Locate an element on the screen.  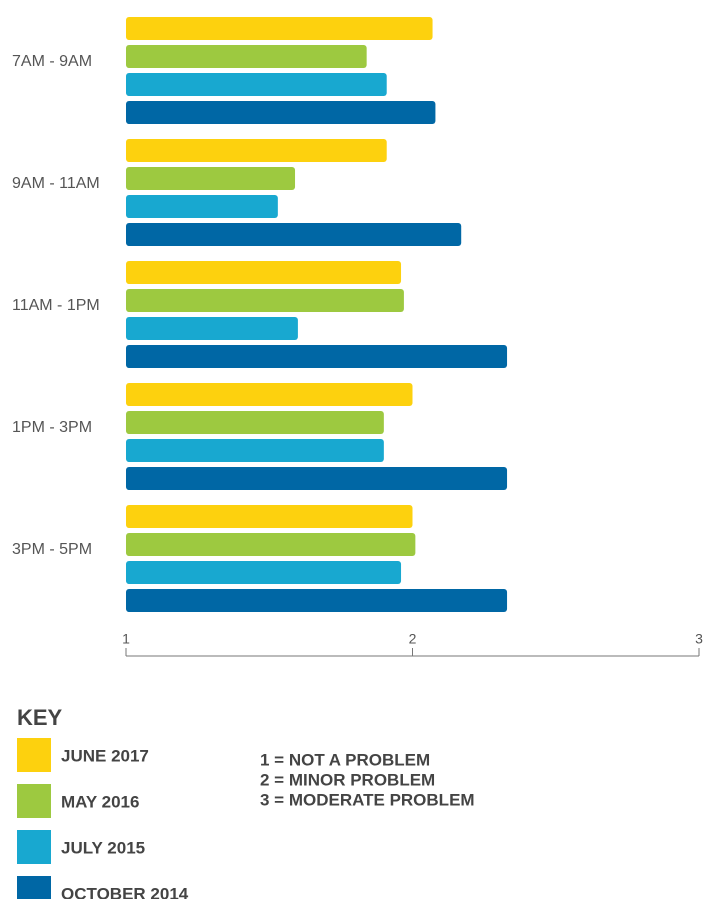
legend-label: OCTOBER 2014 is located at coordinates (125, 891).